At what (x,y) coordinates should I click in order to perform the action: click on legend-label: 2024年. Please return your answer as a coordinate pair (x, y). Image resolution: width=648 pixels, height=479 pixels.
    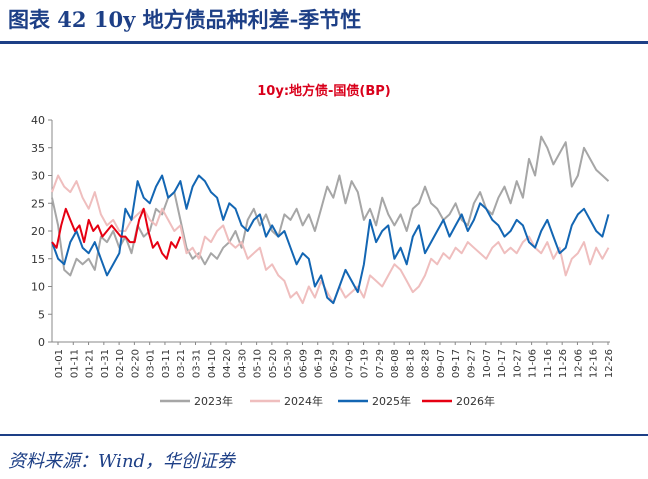
    Looking at the image, I should click on (303, 401).